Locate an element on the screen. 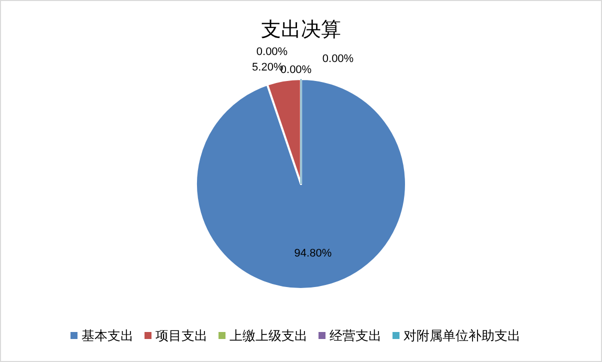 Image resolution: width=602 pixels, height=362 pixels. legend-label: 基本支出 is located at coordinates (108, 335).